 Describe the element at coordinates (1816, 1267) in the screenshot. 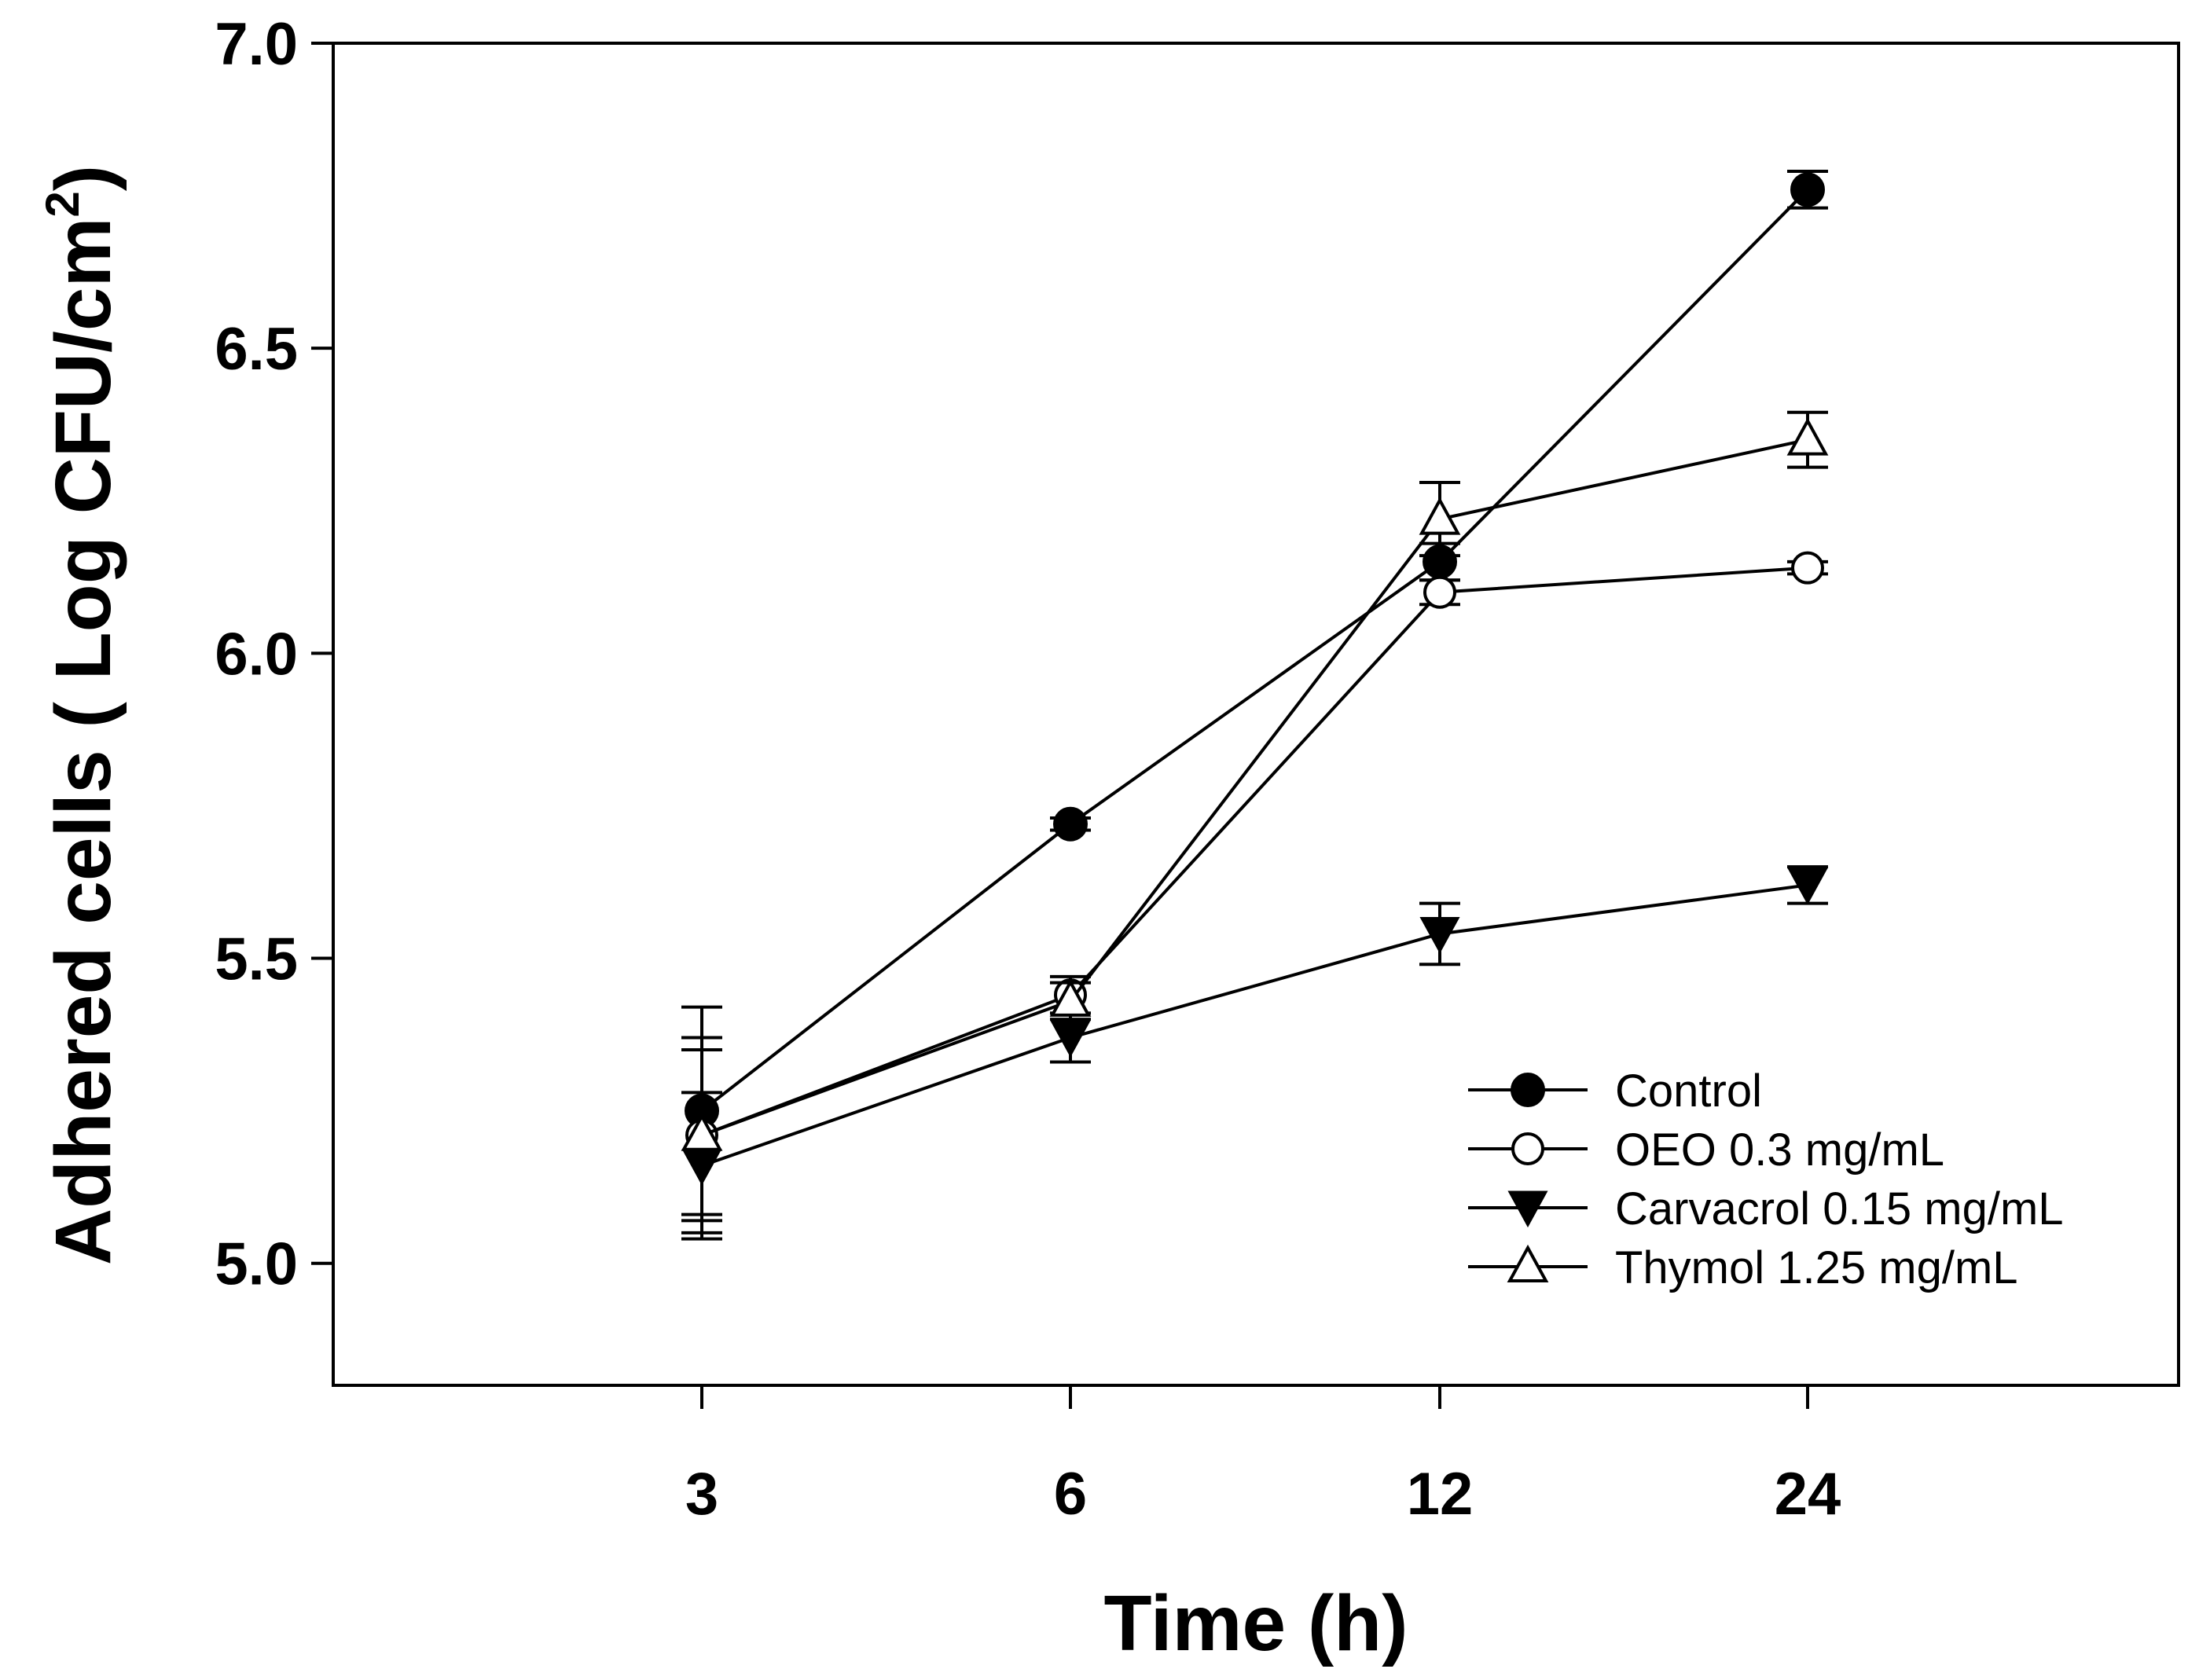

I see `legend-label: Thymol 1.25 mg/mL` at that location.